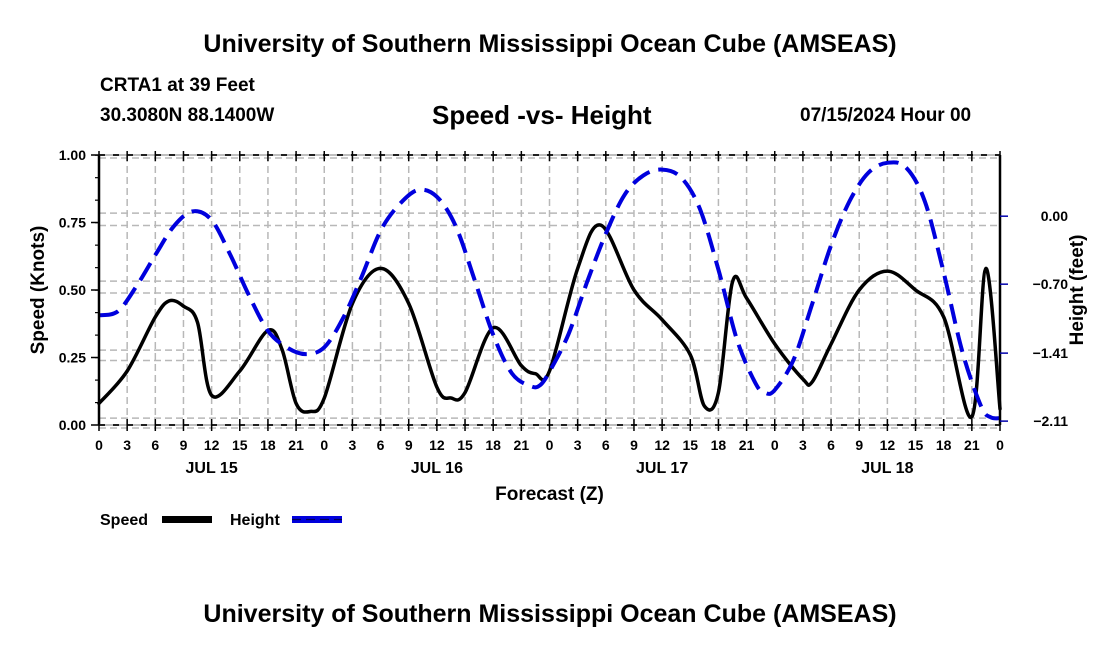  What do you see at coordinates (549, 494) in the screenshot?
I see `x-axis-title: Forecast (Z)` at bounding box center [549, 494].